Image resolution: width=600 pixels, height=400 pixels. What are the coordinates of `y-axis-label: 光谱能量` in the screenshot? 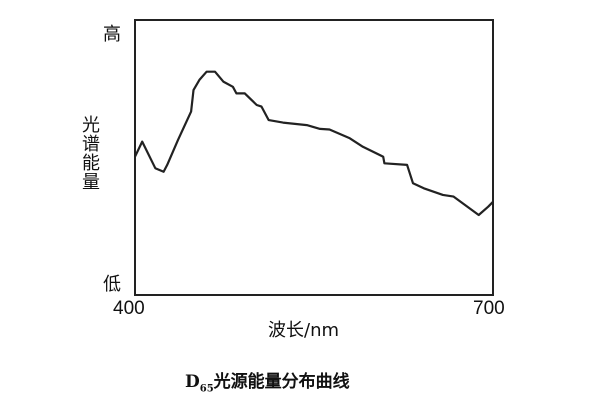 It's located at (89, 153).